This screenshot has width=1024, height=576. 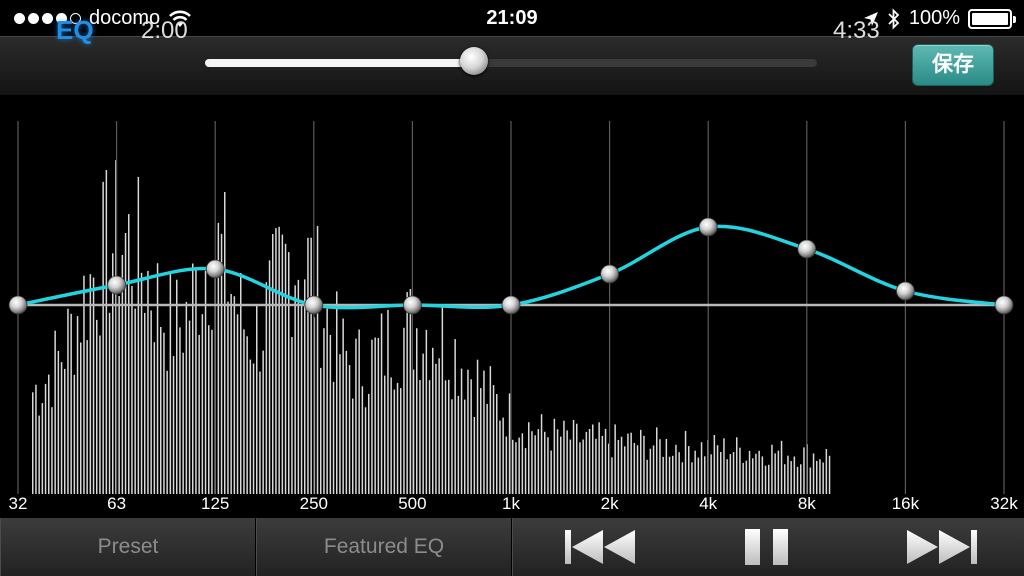 I want to click on band-handle-4k, so click(x=708, y=227).